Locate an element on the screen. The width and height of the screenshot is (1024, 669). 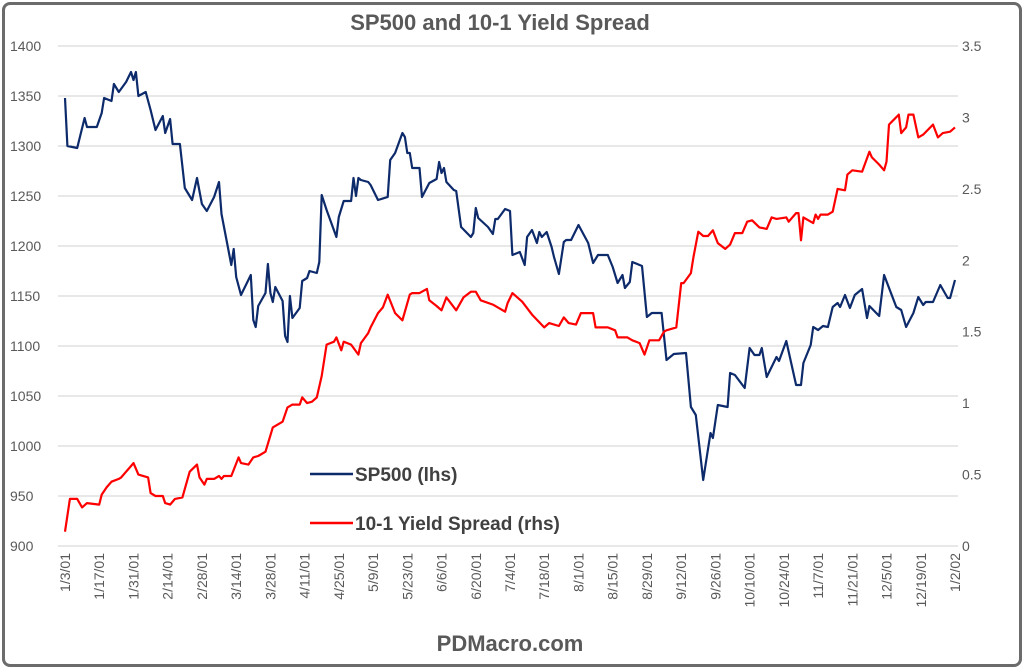
x-tick-label: 11/21/01 is located at coordinates (852, 580).